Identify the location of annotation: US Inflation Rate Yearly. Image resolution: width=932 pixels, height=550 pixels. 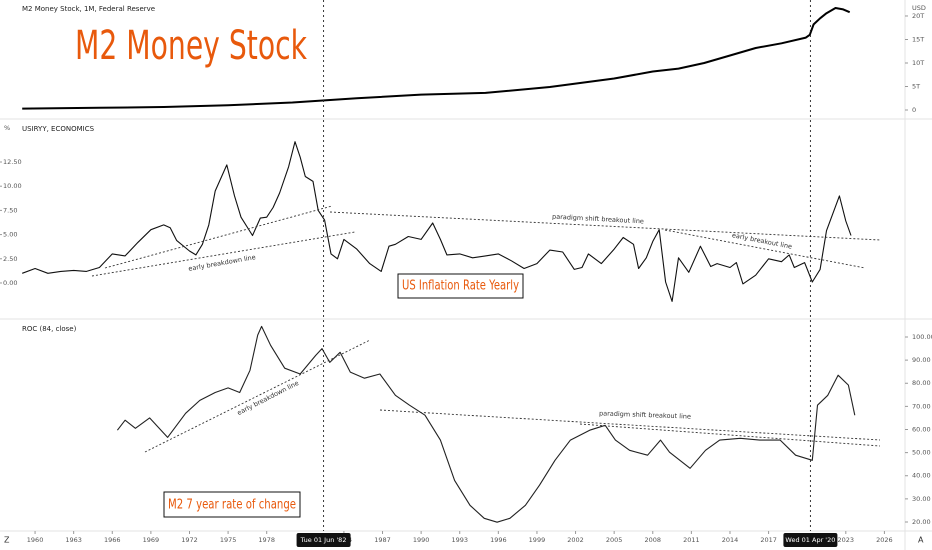
(460, 286).